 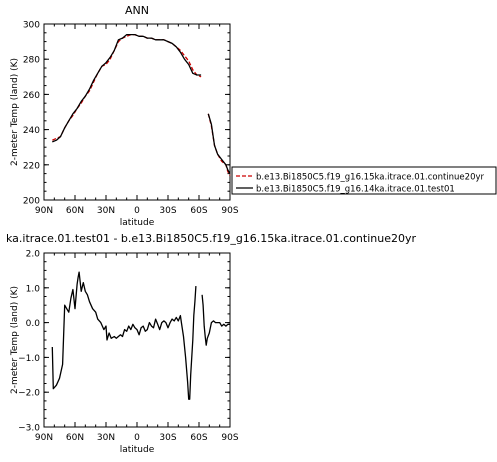 I want to click on legend-box, so click(x=364, y=180).